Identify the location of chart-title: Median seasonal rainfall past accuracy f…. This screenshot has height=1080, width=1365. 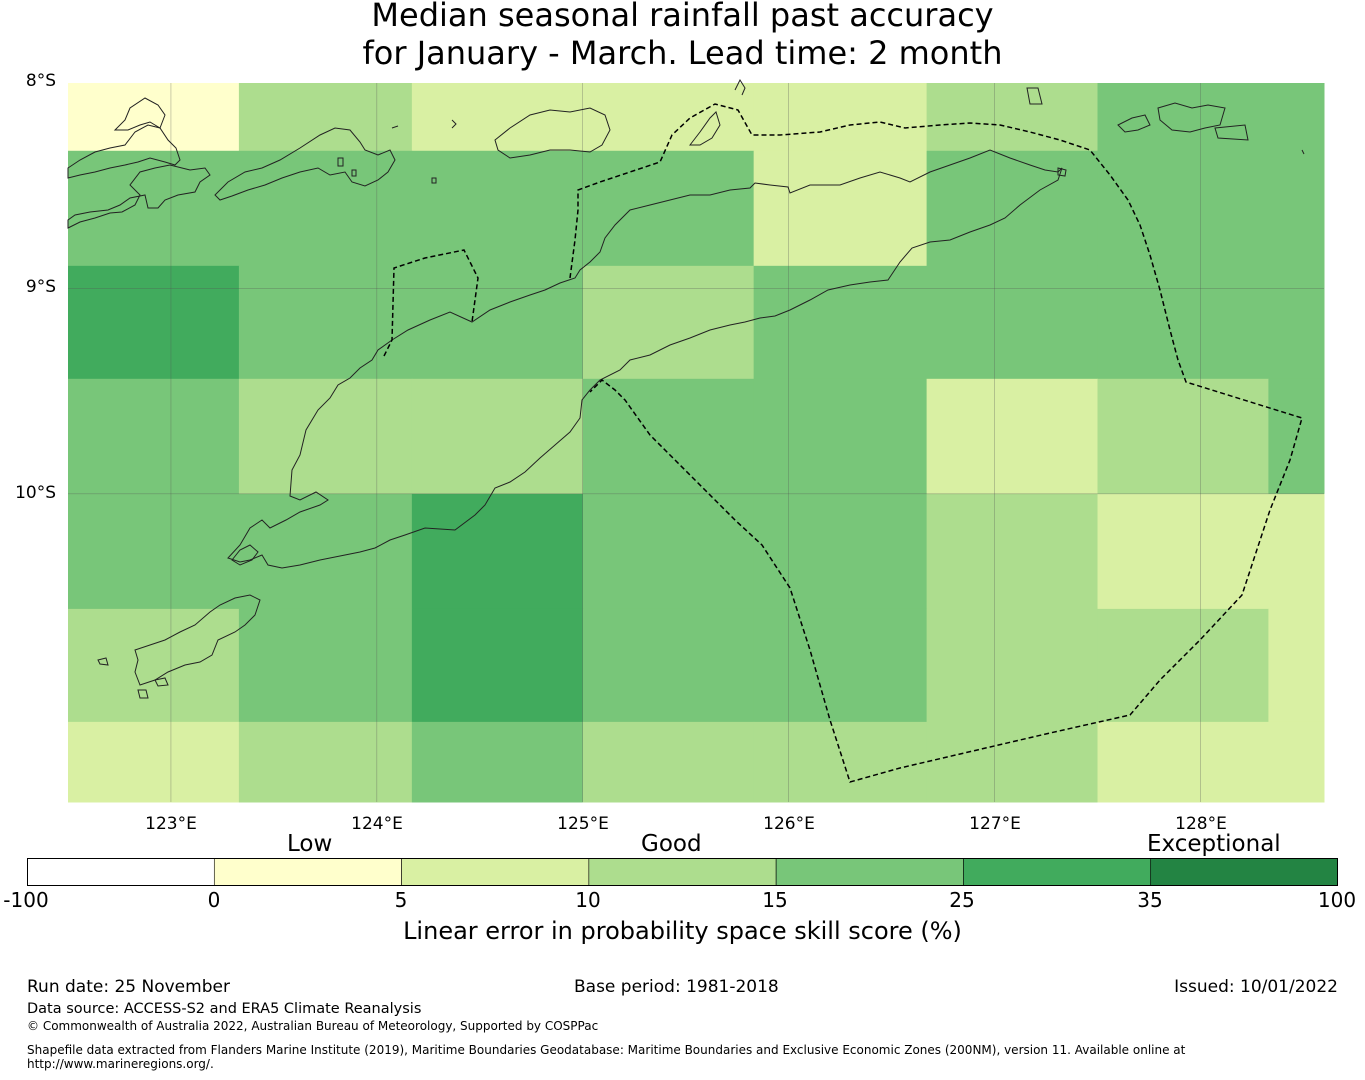
(682, 36).